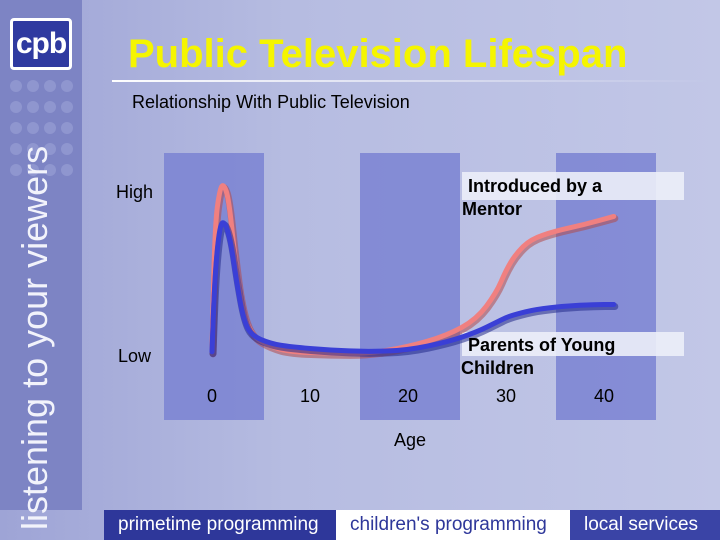  What do you see at coordinates (310, 396) in the screenshot?
I see `x-tick-label-10: 10` at bounding box center [310, 396].